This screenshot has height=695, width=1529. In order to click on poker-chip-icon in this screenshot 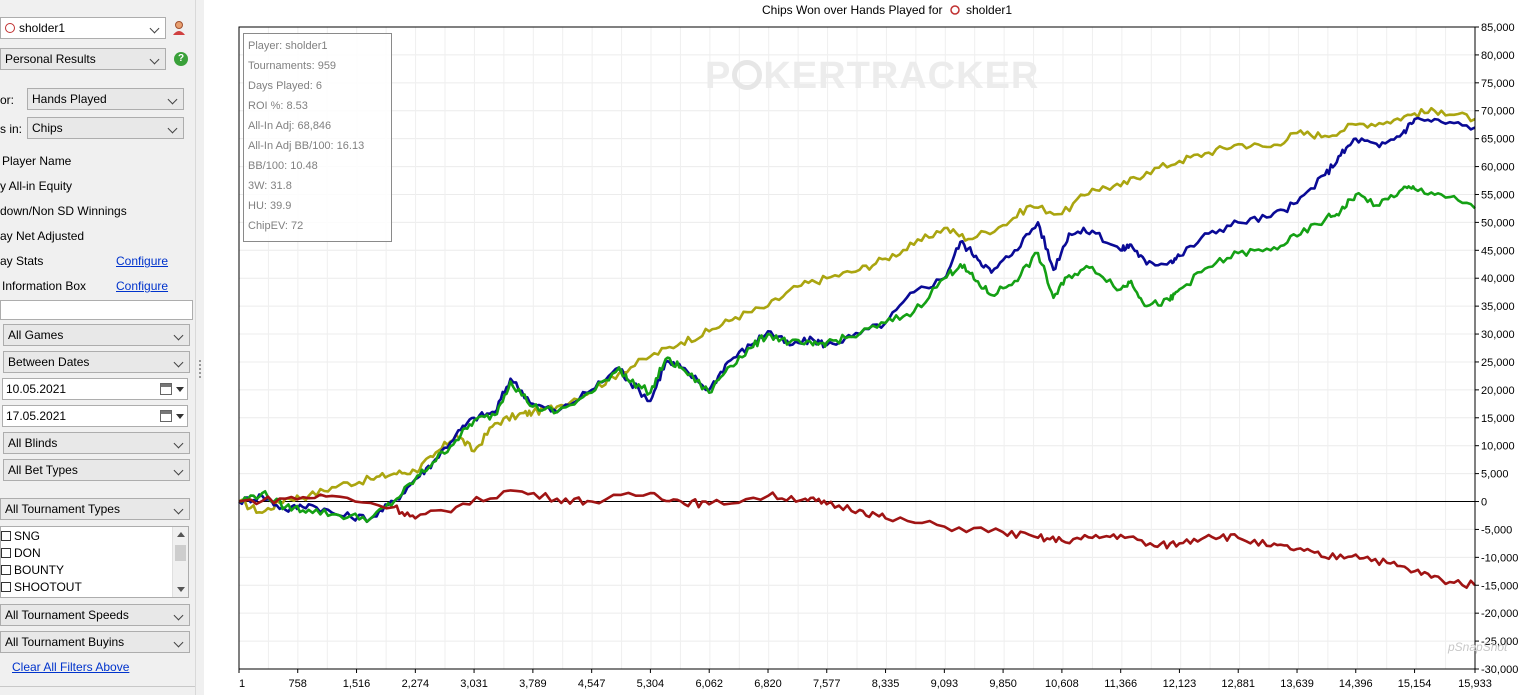, I will do `click(747, 75)`.